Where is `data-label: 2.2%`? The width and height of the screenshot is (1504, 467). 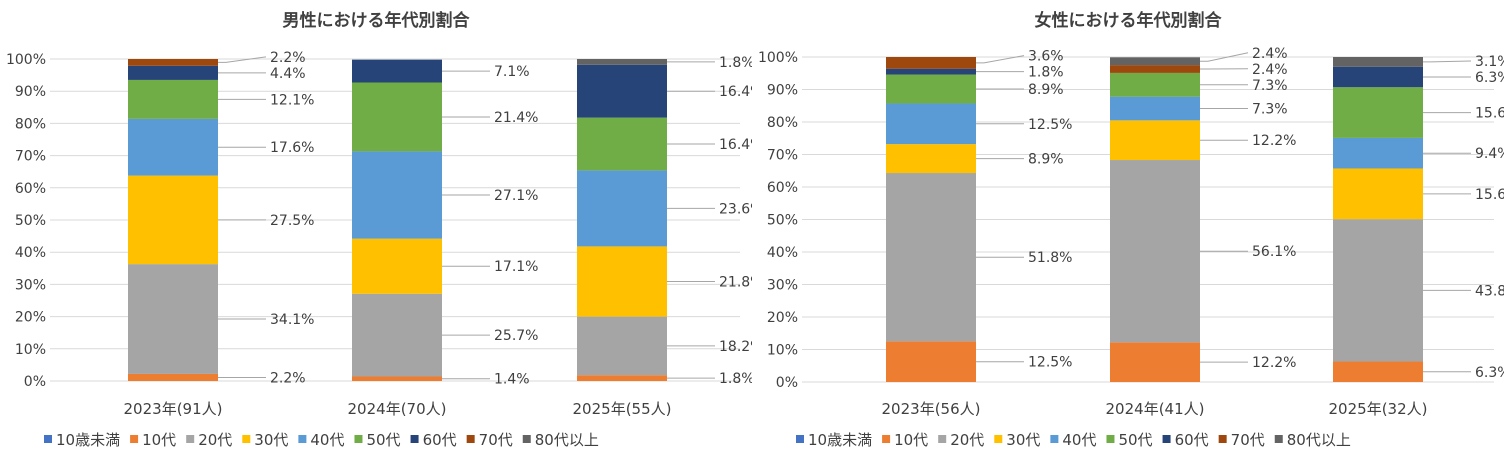 data-label: 2.2% is located at coordinates (288, 378).